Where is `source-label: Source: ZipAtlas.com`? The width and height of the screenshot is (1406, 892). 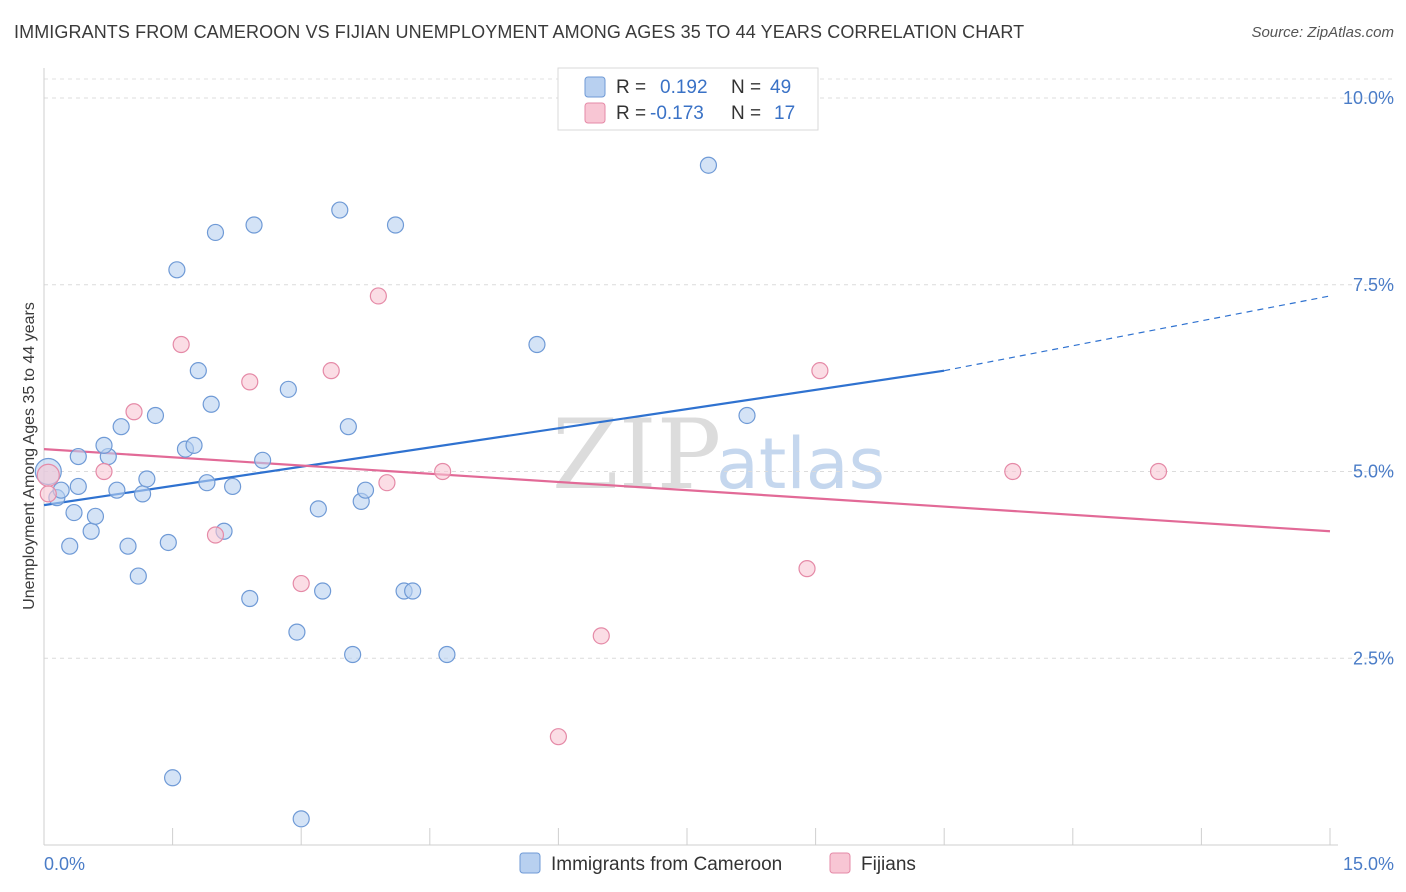
source-label: Source: ZipAtlas.com is located at coordinates (1322, 32).